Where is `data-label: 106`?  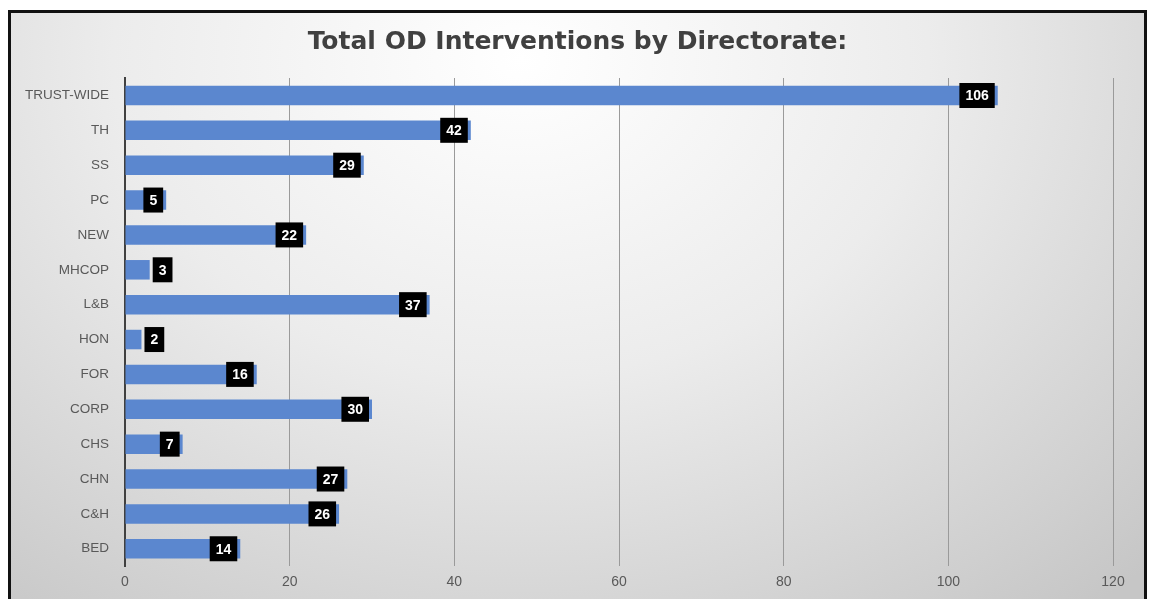 data-label: 106 is located at coordinates (977, 95).